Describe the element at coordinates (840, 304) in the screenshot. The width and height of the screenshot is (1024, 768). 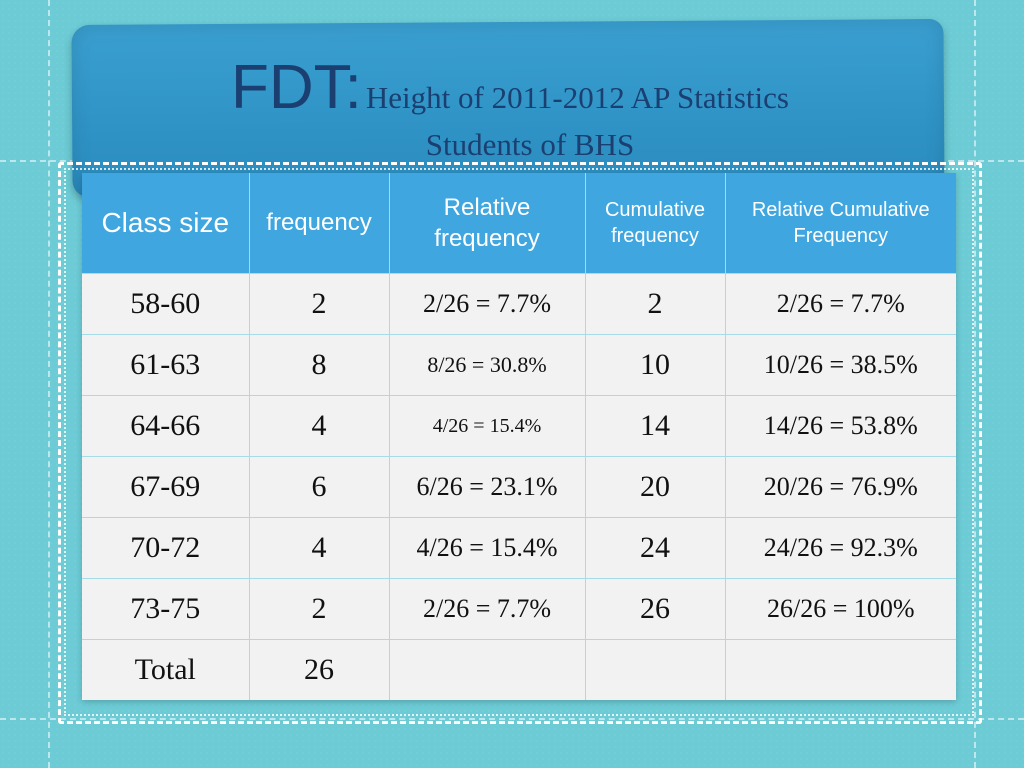
I see `cell-relative-cumulative-frequency: 2/26 = 7.7%` at that location.